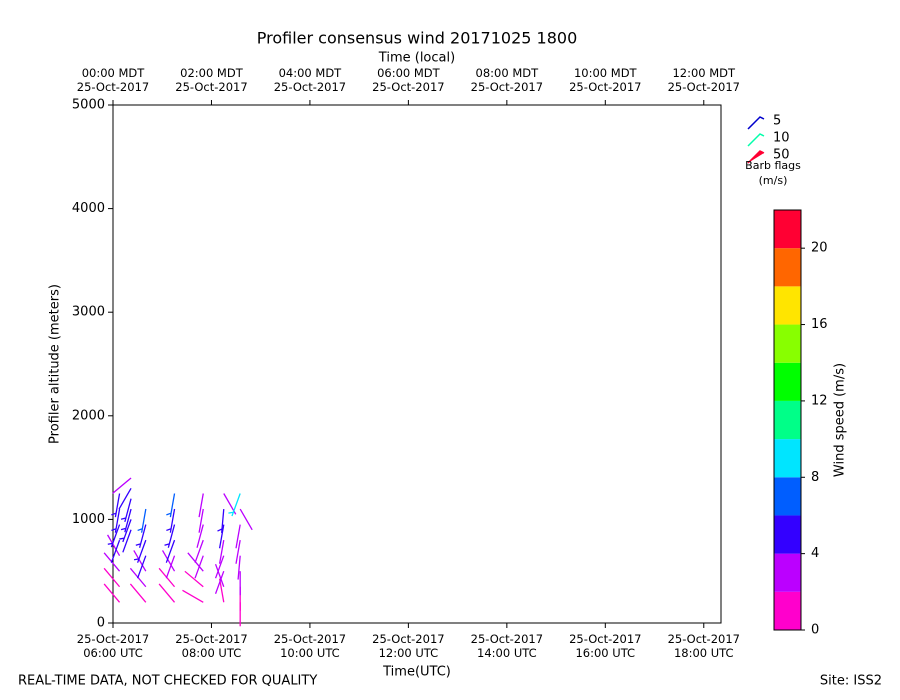 The image size is (900, 700). I want to click on colorbar-tick-label: 8, so click(815, 477).